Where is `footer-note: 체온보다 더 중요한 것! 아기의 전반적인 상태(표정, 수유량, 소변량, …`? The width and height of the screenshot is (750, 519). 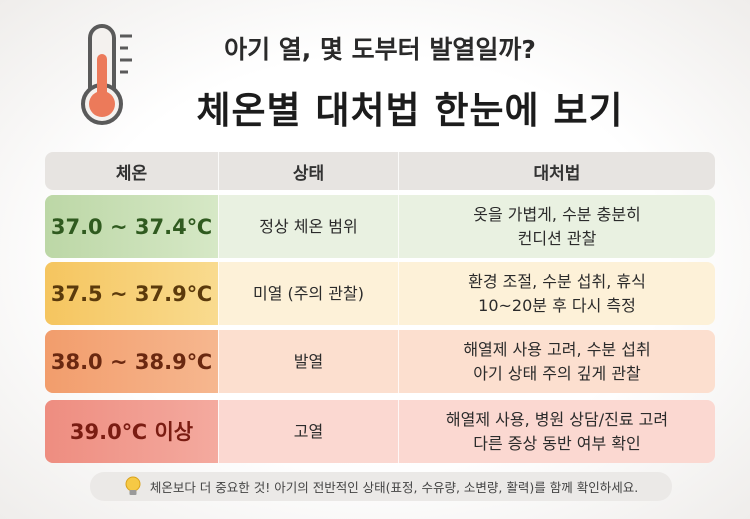
footer-note: 체온보다 더 중요한 것! 아기의 전반적인 상태(표정, 수유량, 소변량, … is located at coordinates (381, 486).